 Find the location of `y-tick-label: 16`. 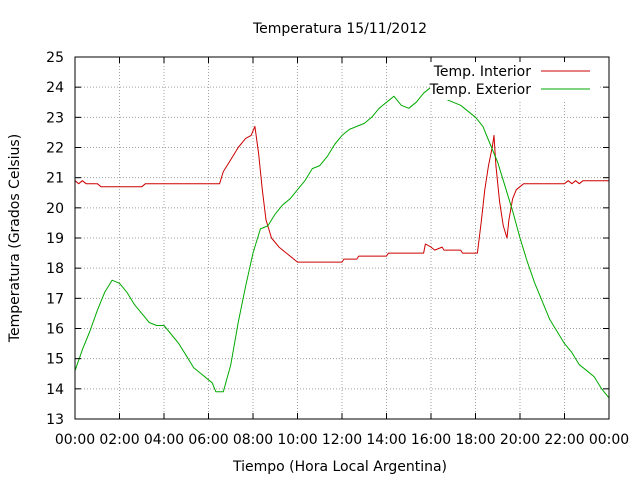

y-tick-label: 16 is located at coordinates (55, 330).